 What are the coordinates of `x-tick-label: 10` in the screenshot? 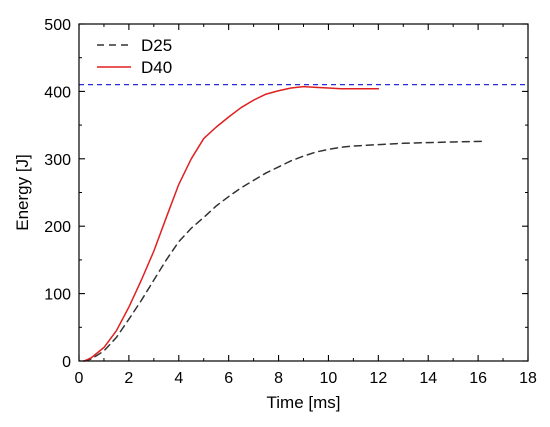 It's located at (329, 378).